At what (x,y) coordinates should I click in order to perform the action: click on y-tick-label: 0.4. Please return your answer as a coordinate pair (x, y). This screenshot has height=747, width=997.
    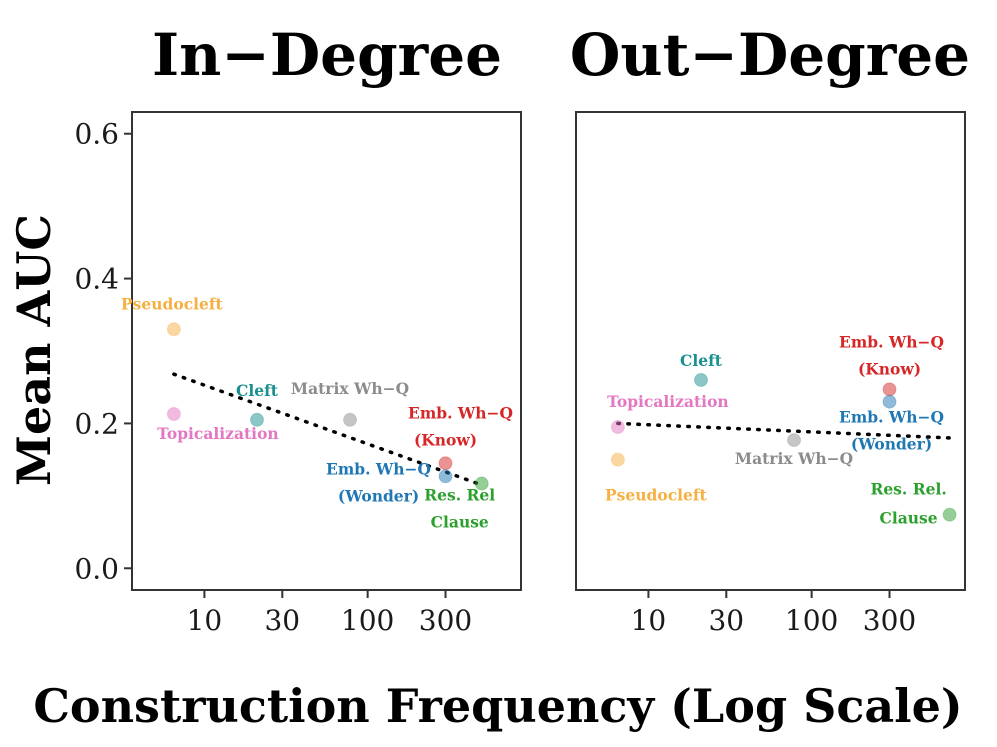
    Looking at the image, I should click on (96, 279).